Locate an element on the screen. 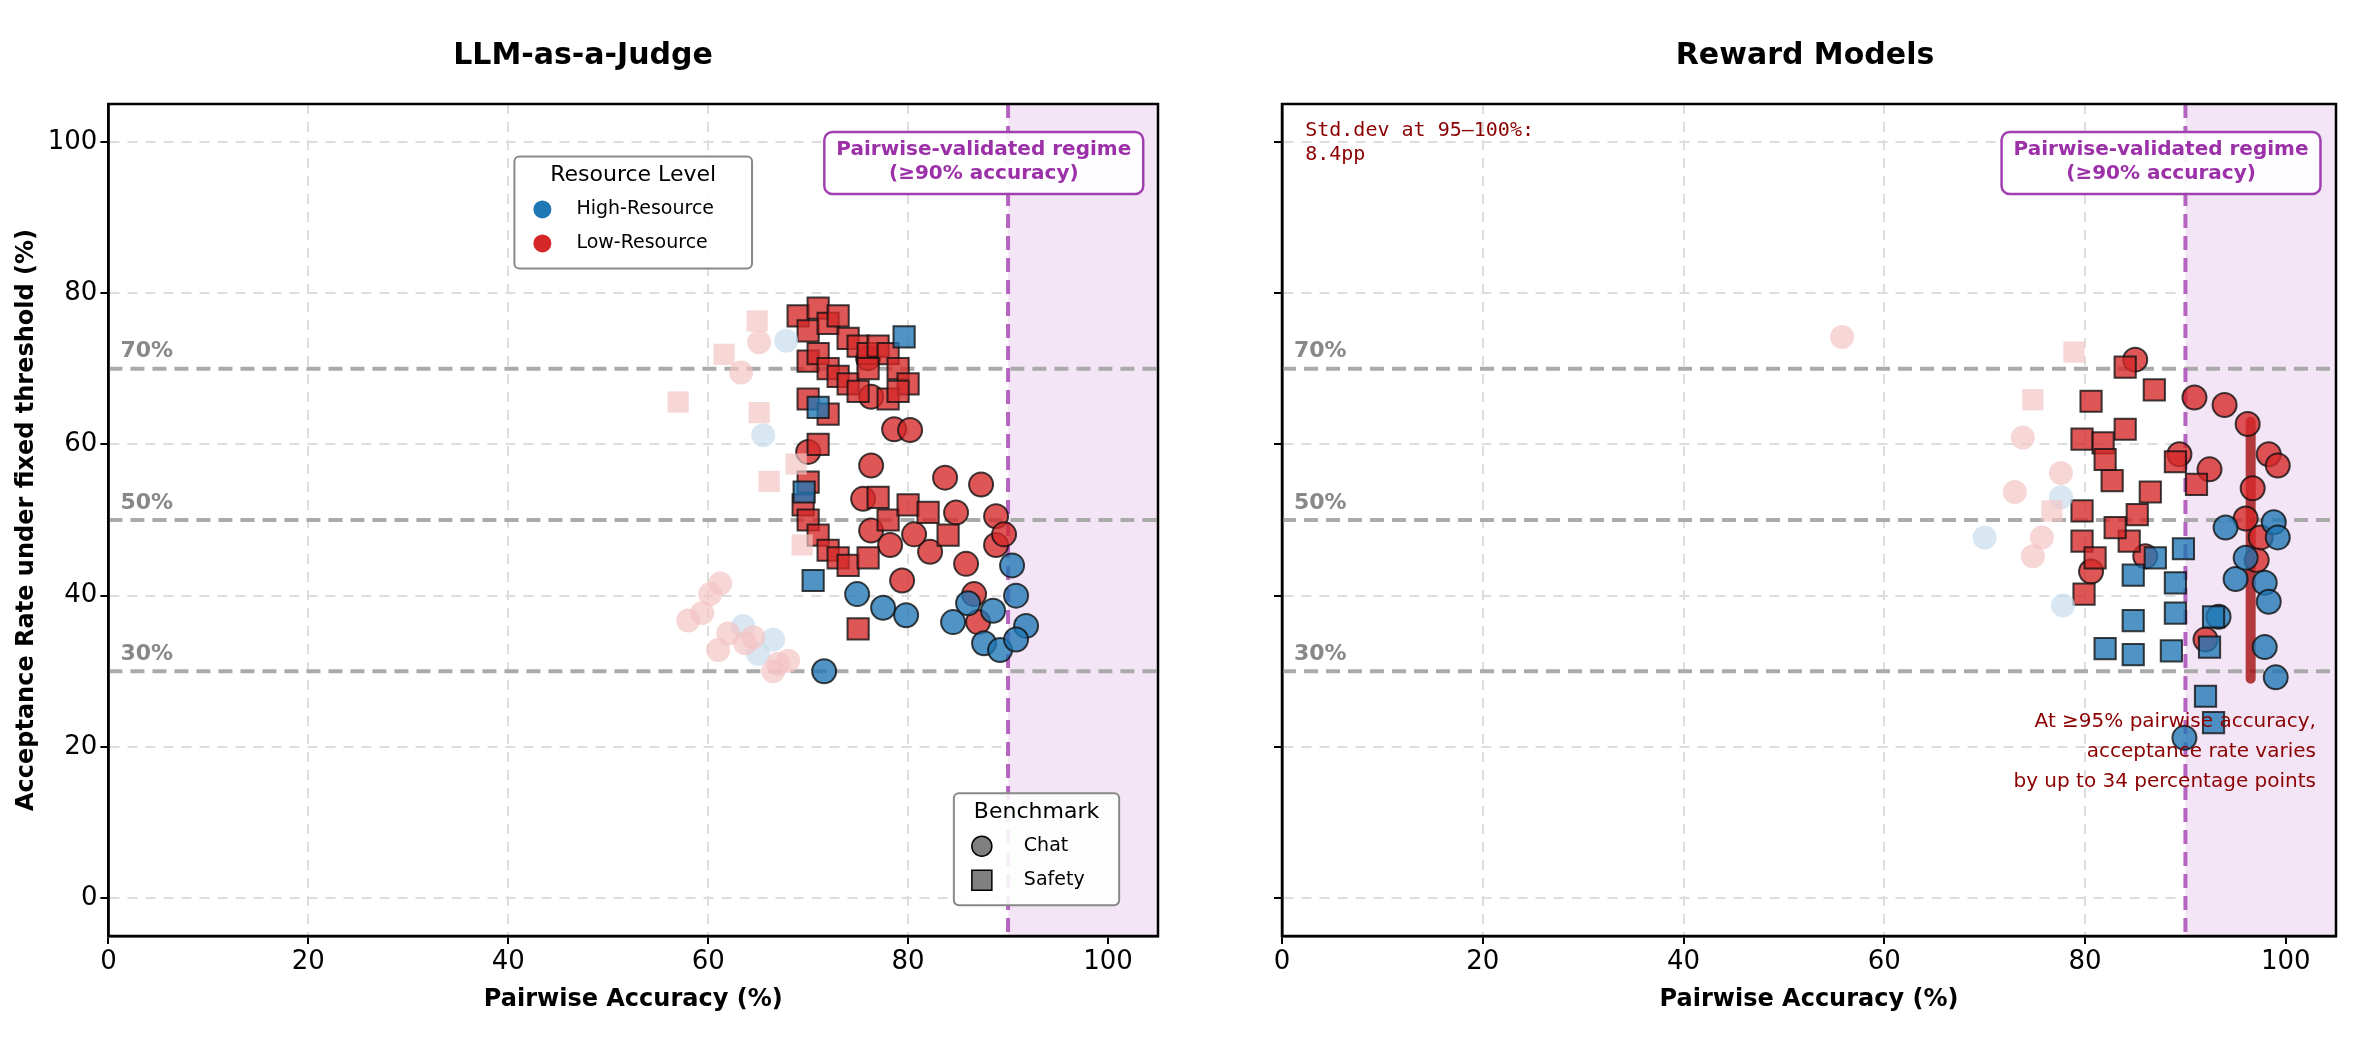 The width and height of the screenshot is (2364, 1045). chart-title: Reward Models is located at coordinates (1805, 53).